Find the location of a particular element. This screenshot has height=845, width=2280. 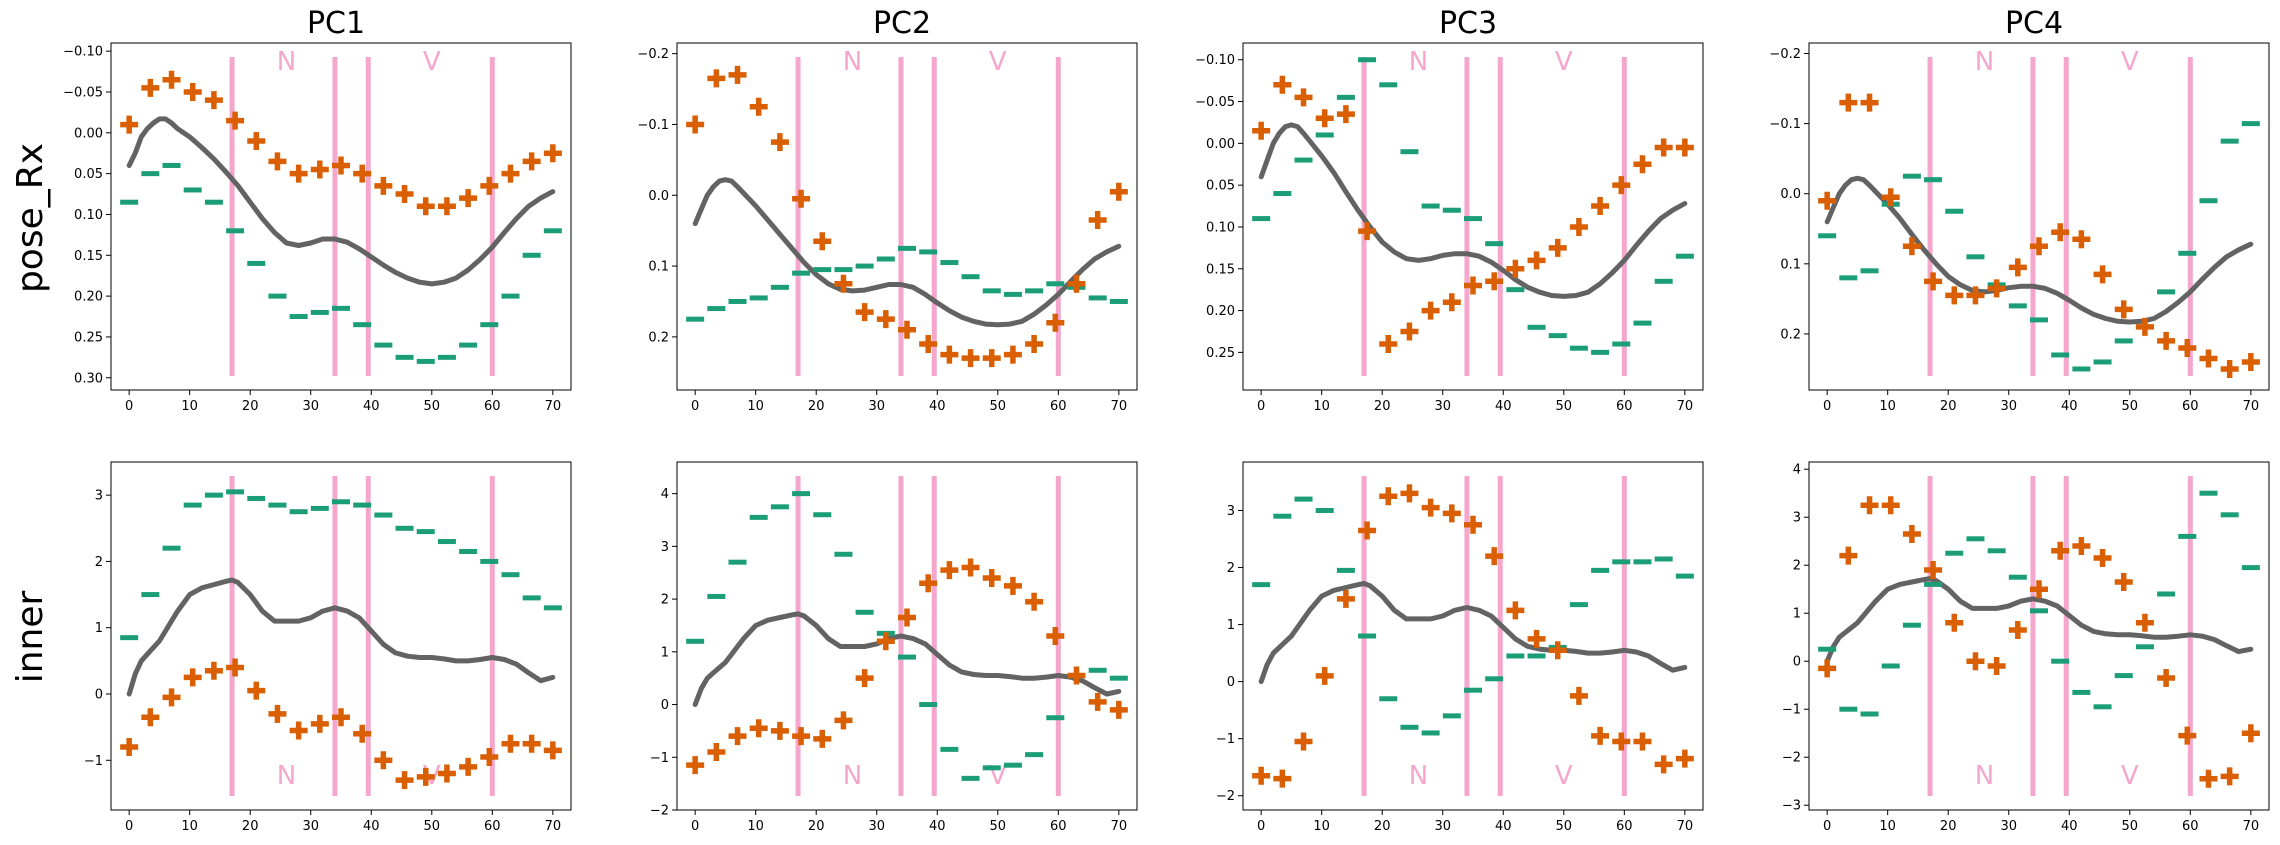

chart-panel-inner-pc3: N V 0 10 20 30 40 50 60 70 −2 −1 0 1 2 3 is located at coordinates (1460, 647).